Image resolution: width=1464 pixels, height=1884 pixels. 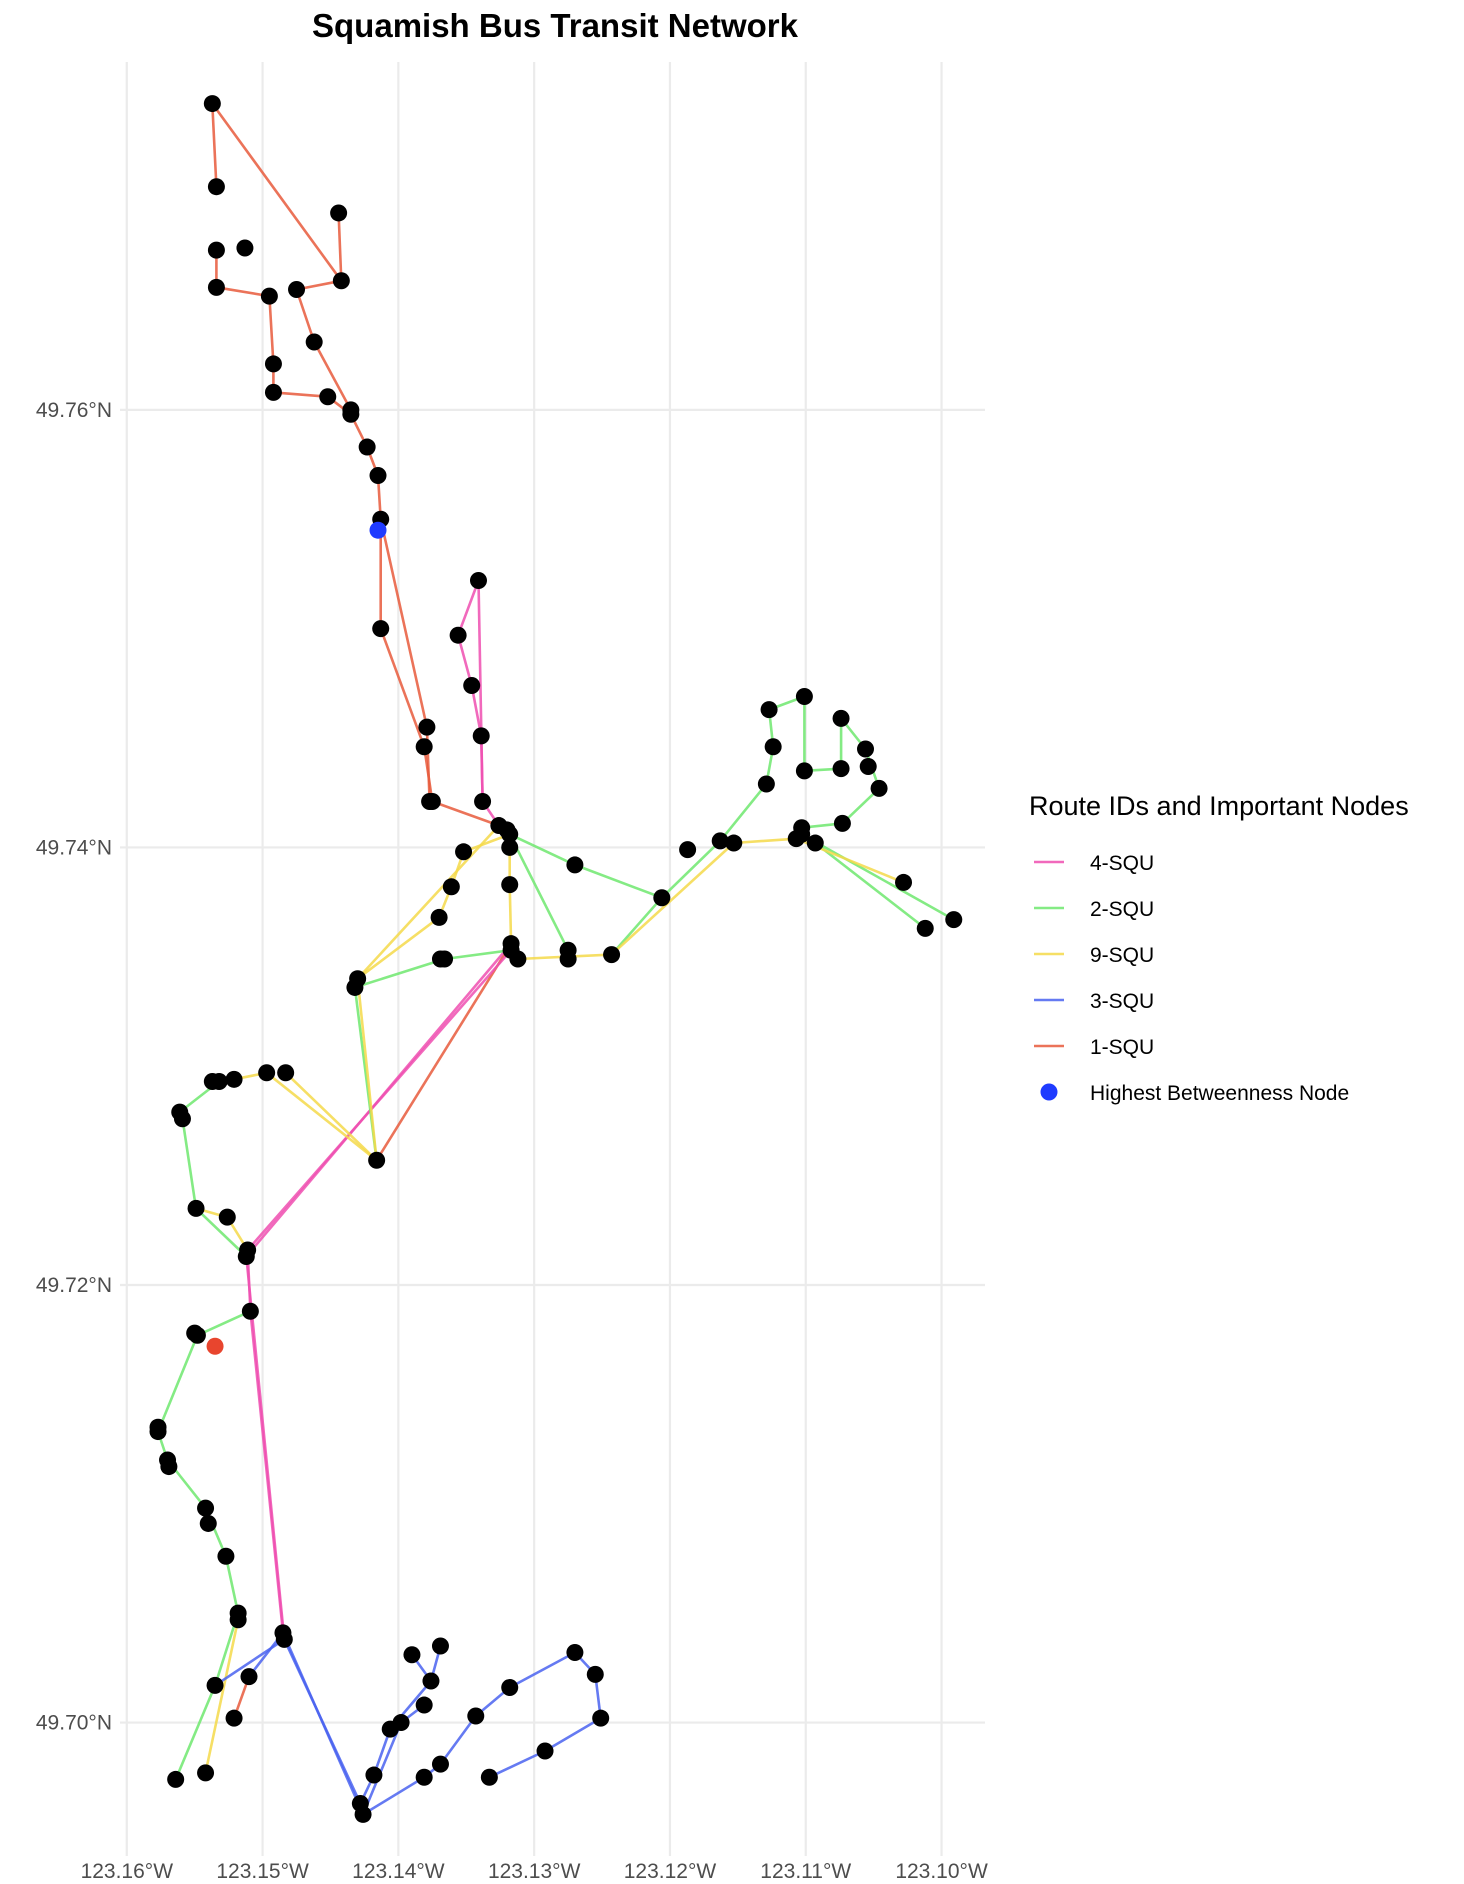 I want to click on y-tick-label: 49.76°N, so click(x=74, y=410).